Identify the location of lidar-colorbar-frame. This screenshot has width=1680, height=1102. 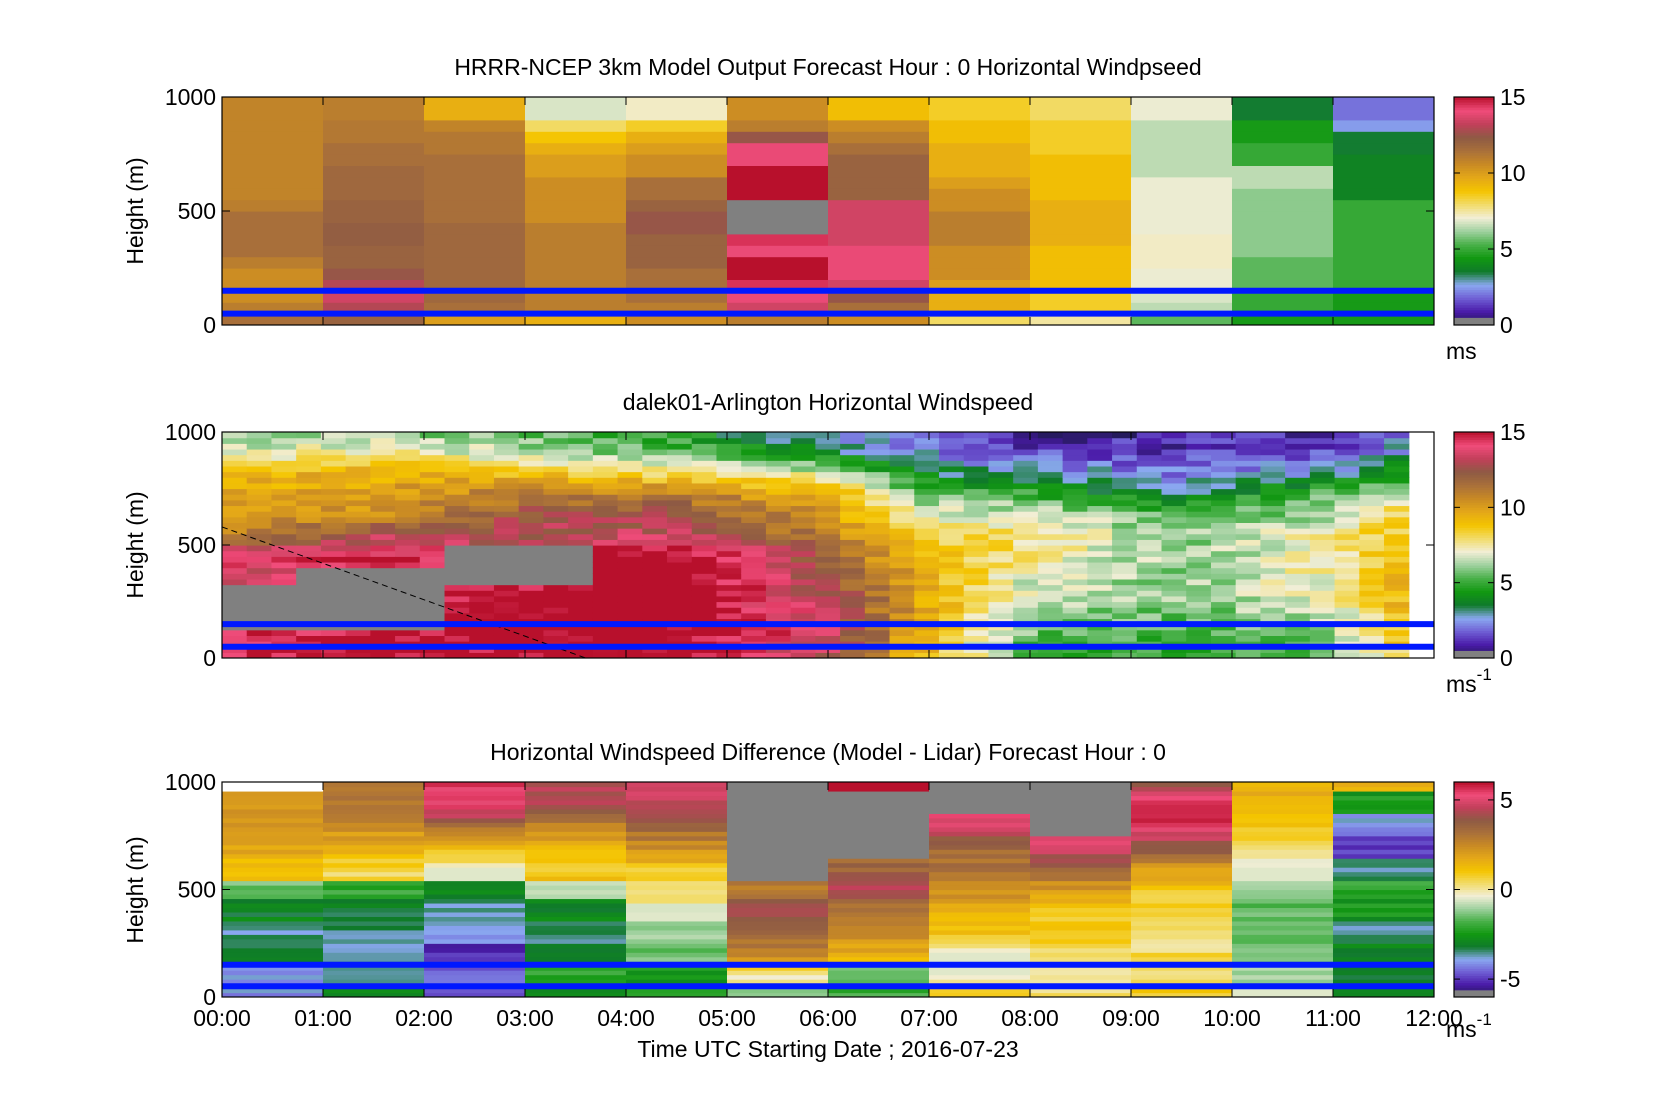
(1474, 545).